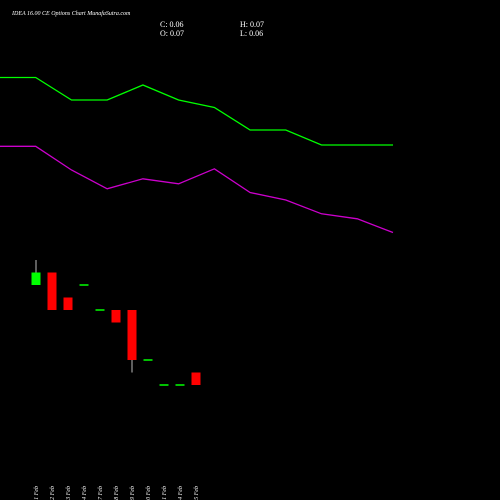 This screenshot has width=500, height=500. I want to click on x-tick-label: 19 Feb, so click(133, 493).